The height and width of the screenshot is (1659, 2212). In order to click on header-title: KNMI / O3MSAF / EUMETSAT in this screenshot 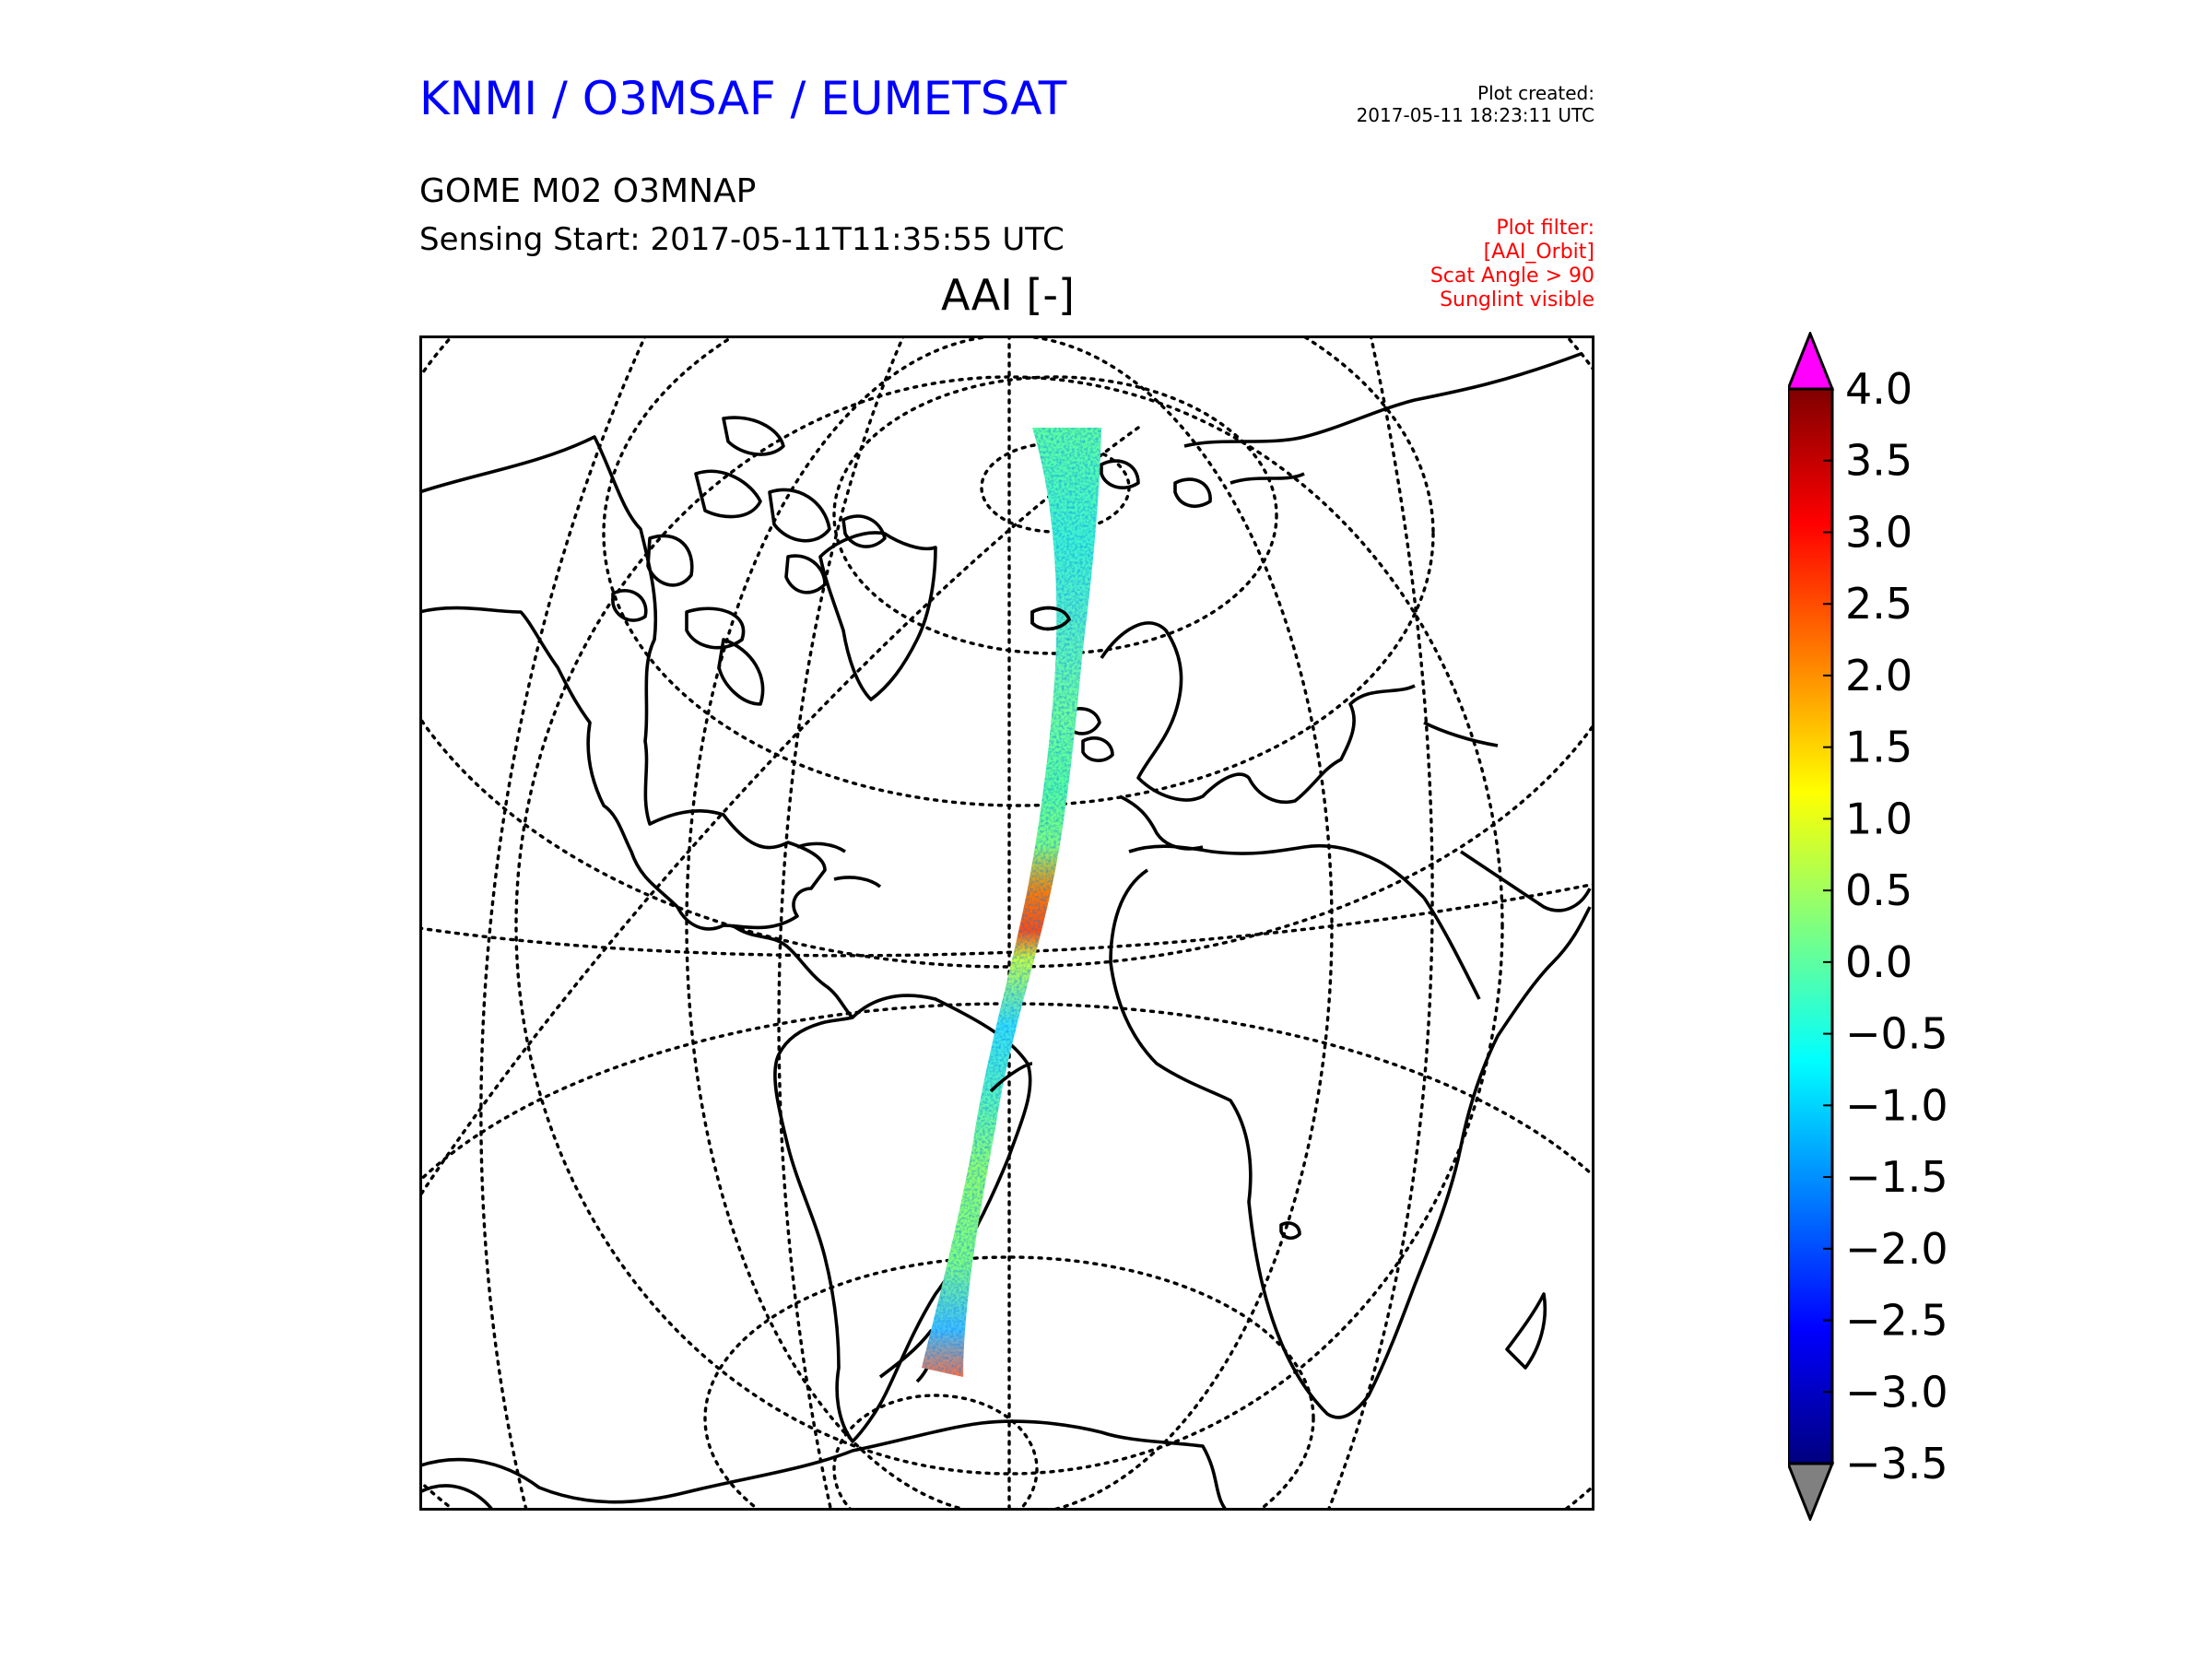, I will do `click(743, 98)`.